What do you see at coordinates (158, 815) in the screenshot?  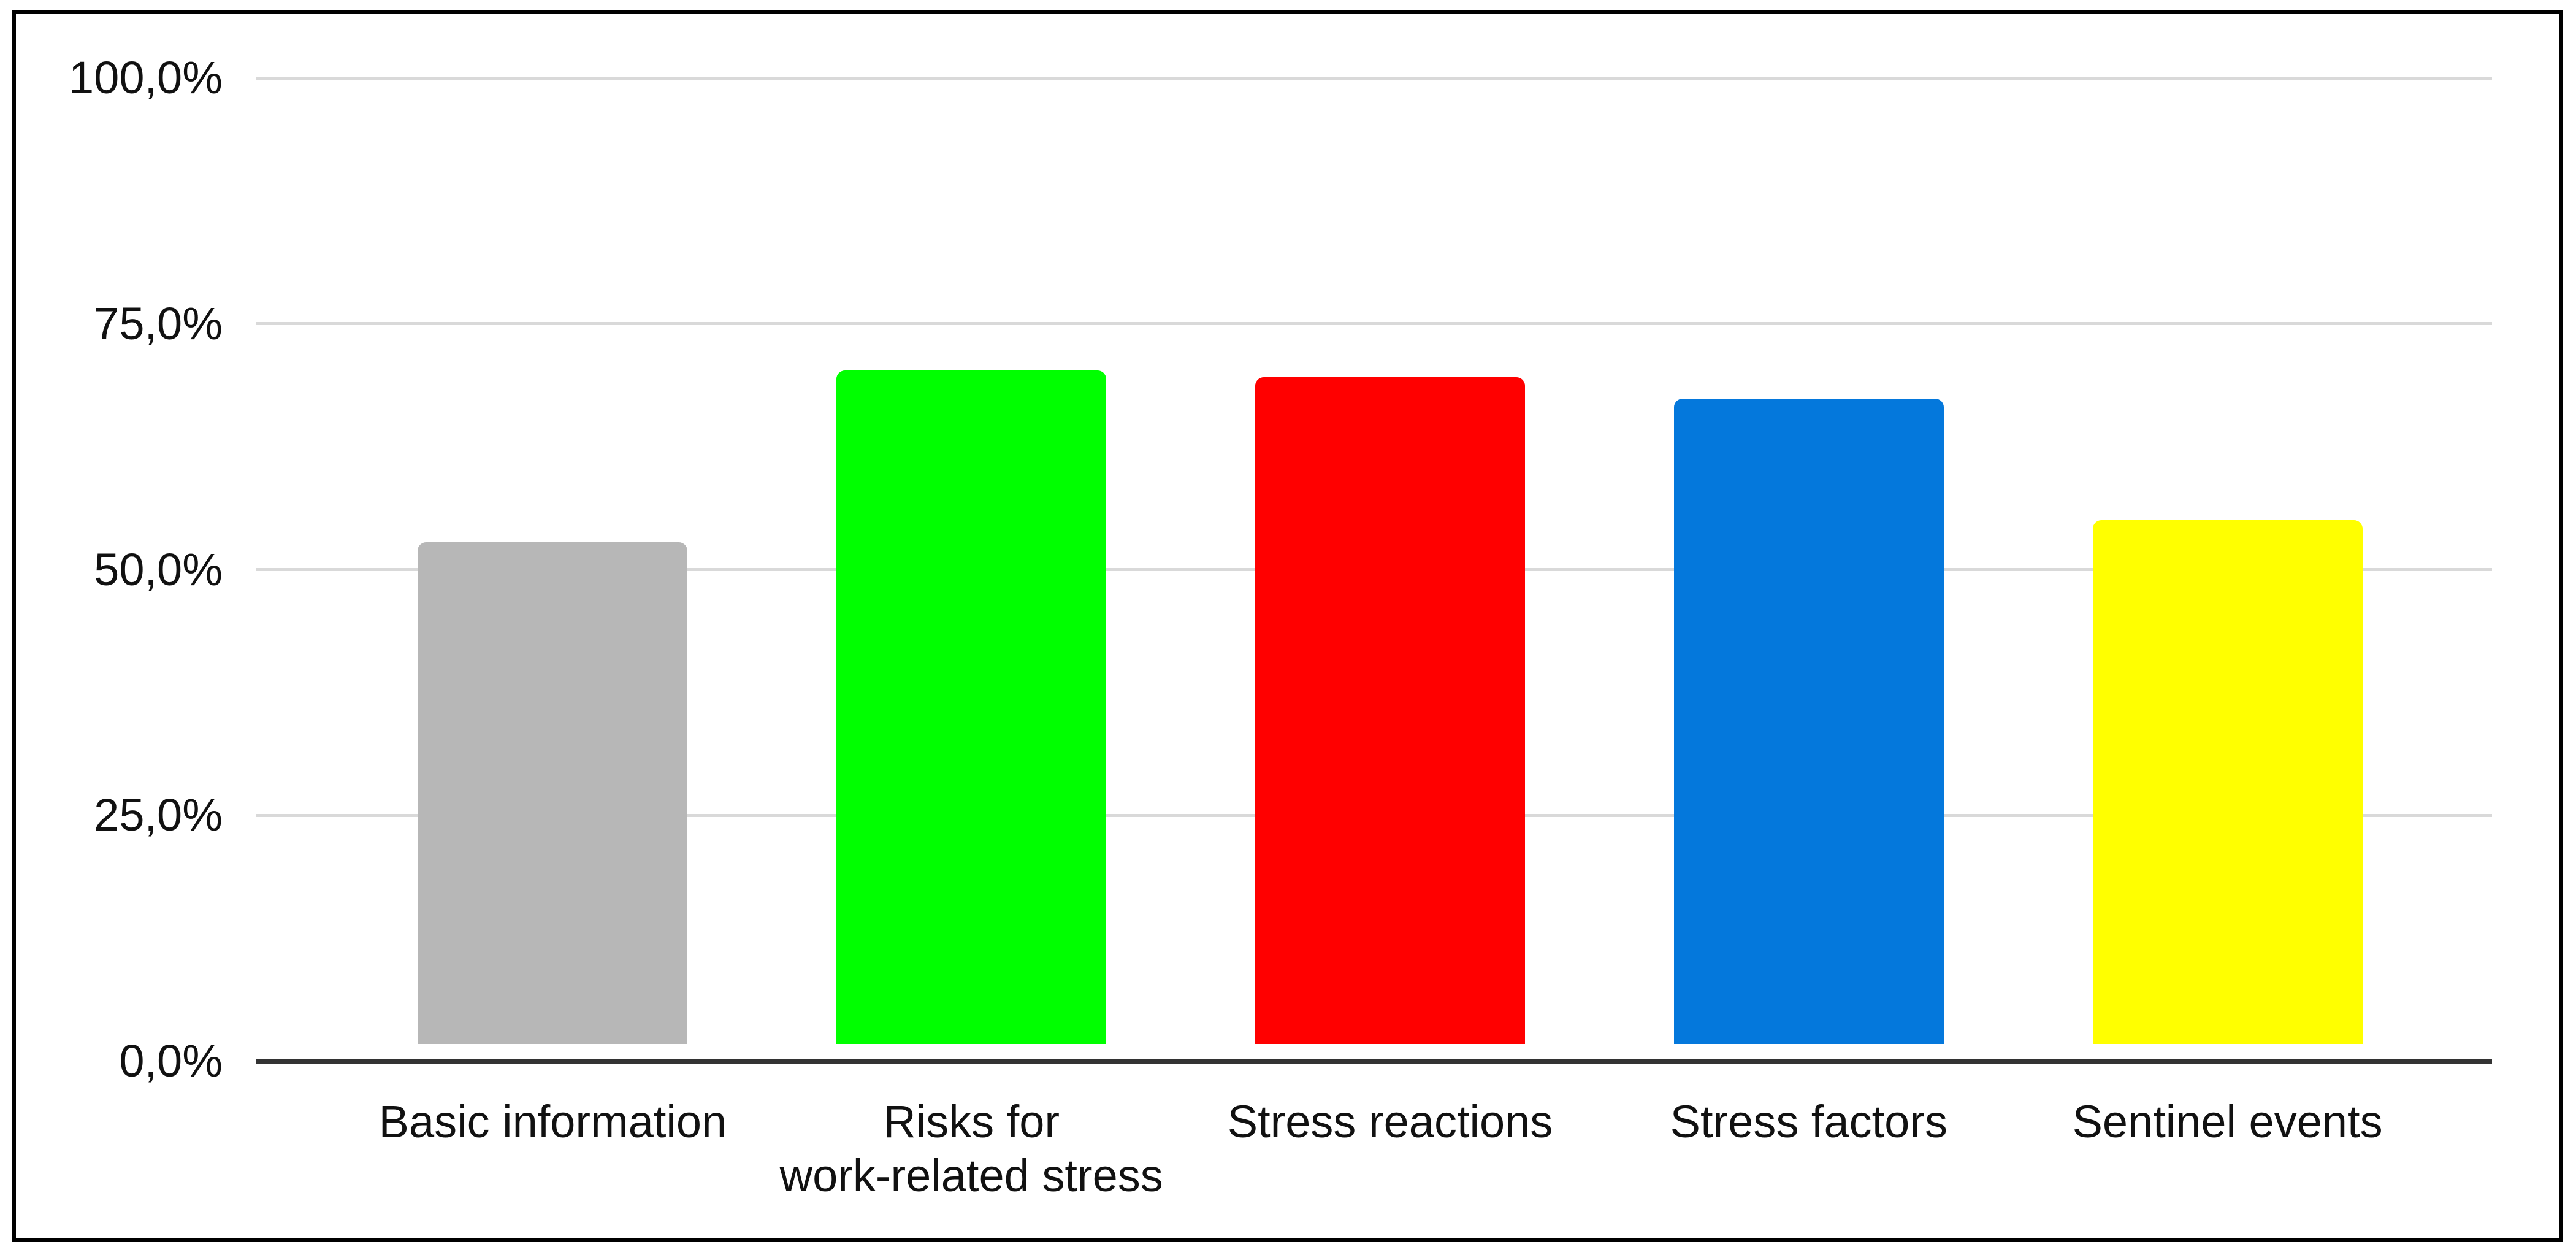 I see `y-tick-label-25: 25,0%` at bounding box center [158, 815].